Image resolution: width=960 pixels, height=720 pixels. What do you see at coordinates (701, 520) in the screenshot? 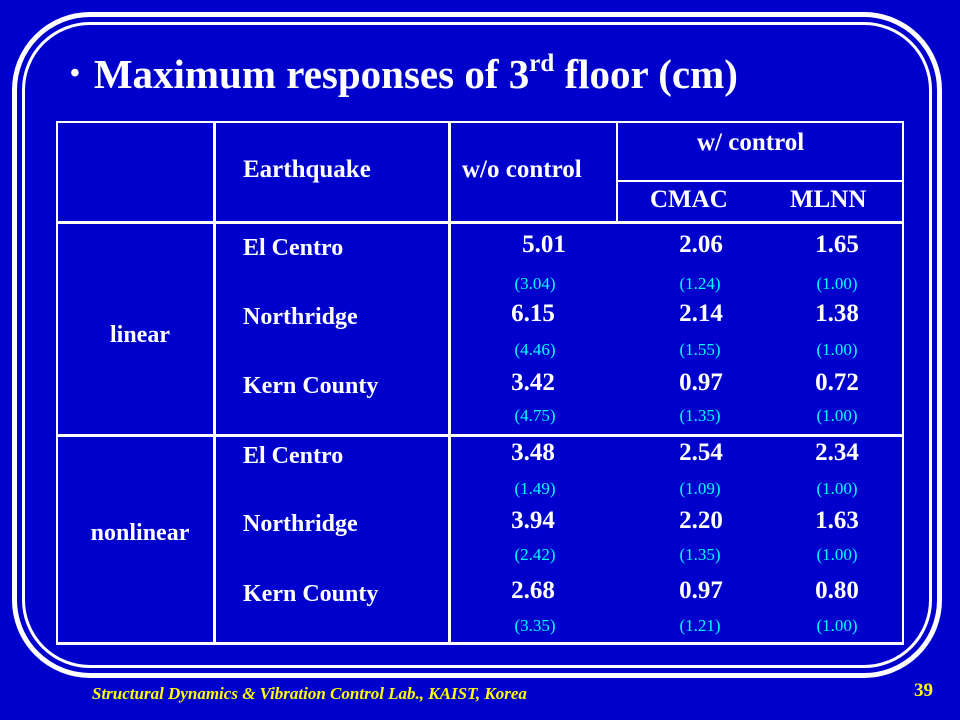
I see `value-cmac: 2.20` at bounding box center [701, 520].